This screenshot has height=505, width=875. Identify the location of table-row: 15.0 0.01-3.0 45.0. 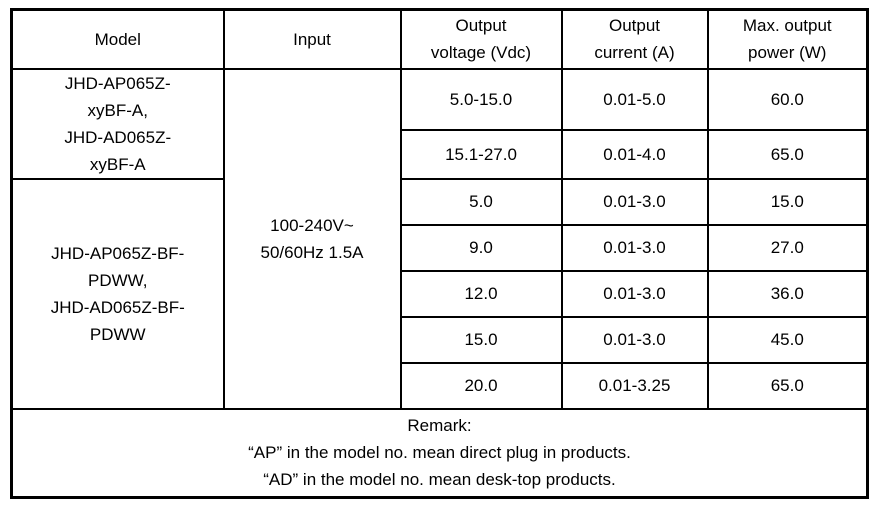
(440, 339).